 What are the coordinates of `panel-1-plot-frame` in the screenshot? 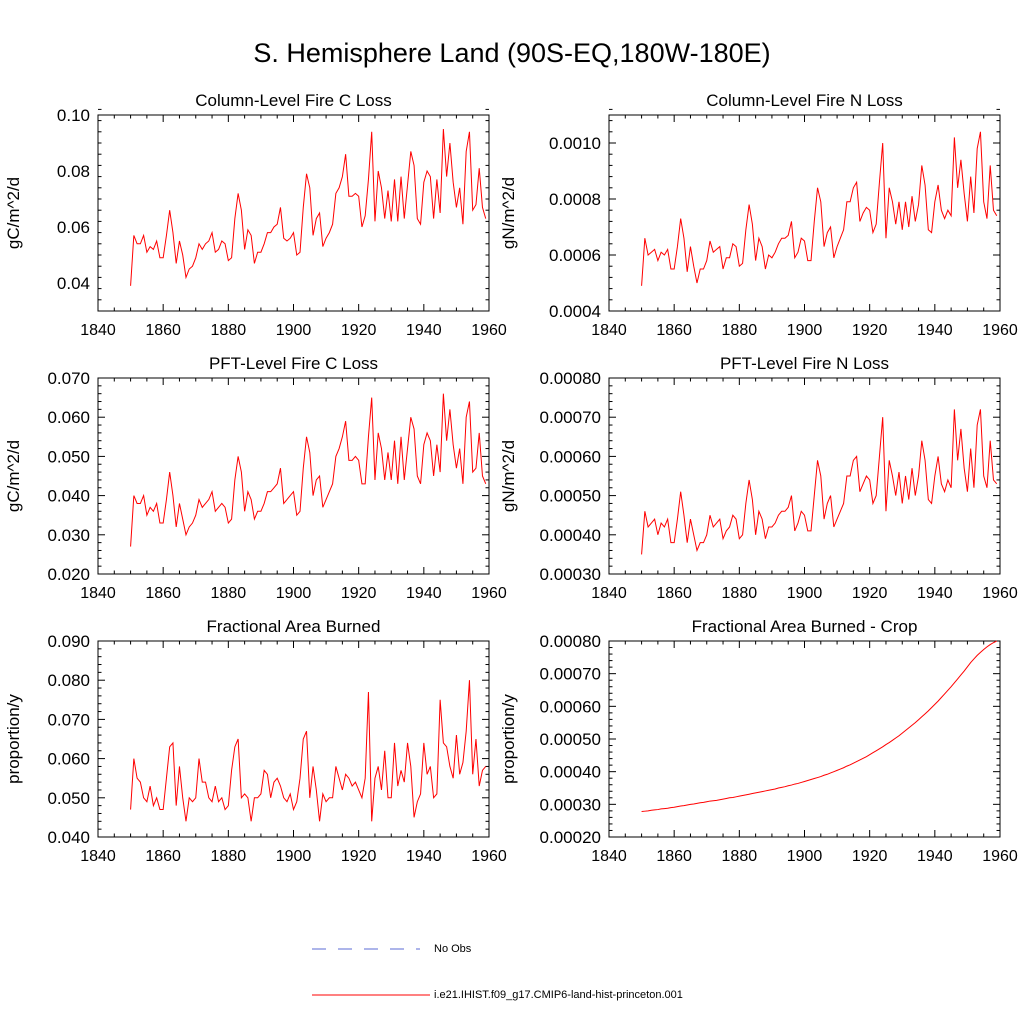 It's located at (293, 213).